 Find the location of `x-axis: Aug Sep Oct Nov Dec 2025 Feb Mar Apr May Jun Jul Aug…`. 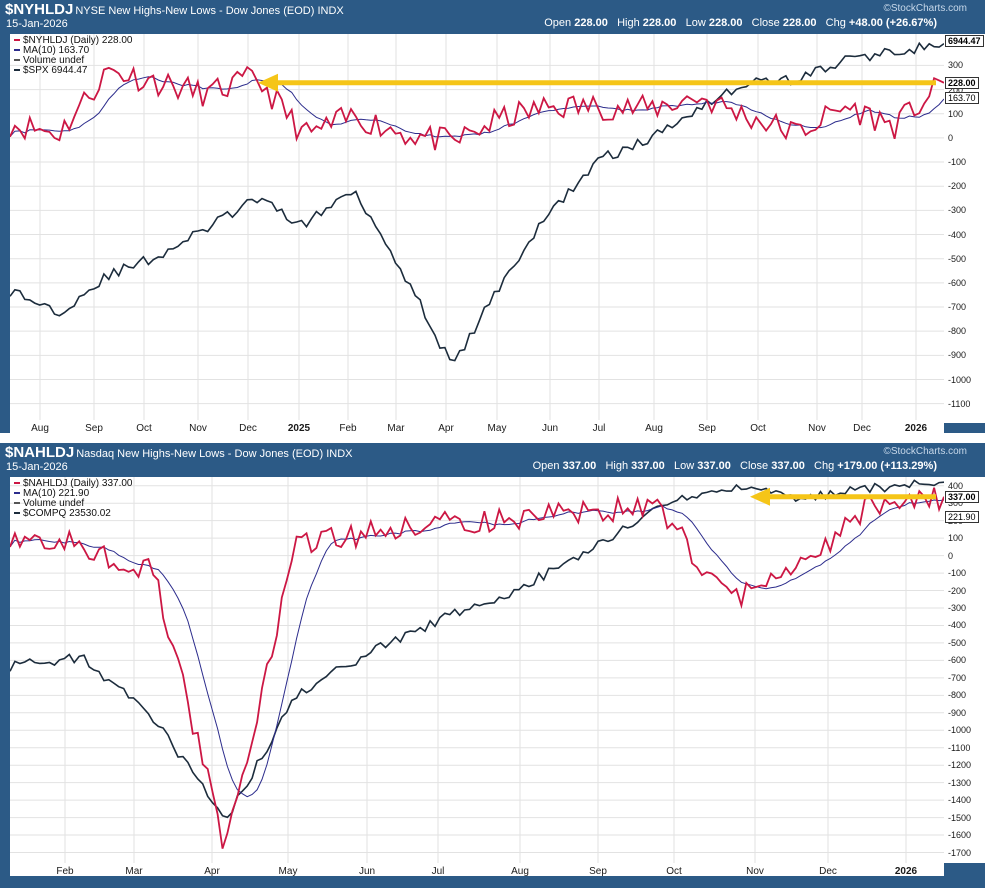

x-axis: Aug Sep Oct Nov Dec 2025 Feb Mar Apr May Jun Jul Aug… is located at coordinates (477, 427).